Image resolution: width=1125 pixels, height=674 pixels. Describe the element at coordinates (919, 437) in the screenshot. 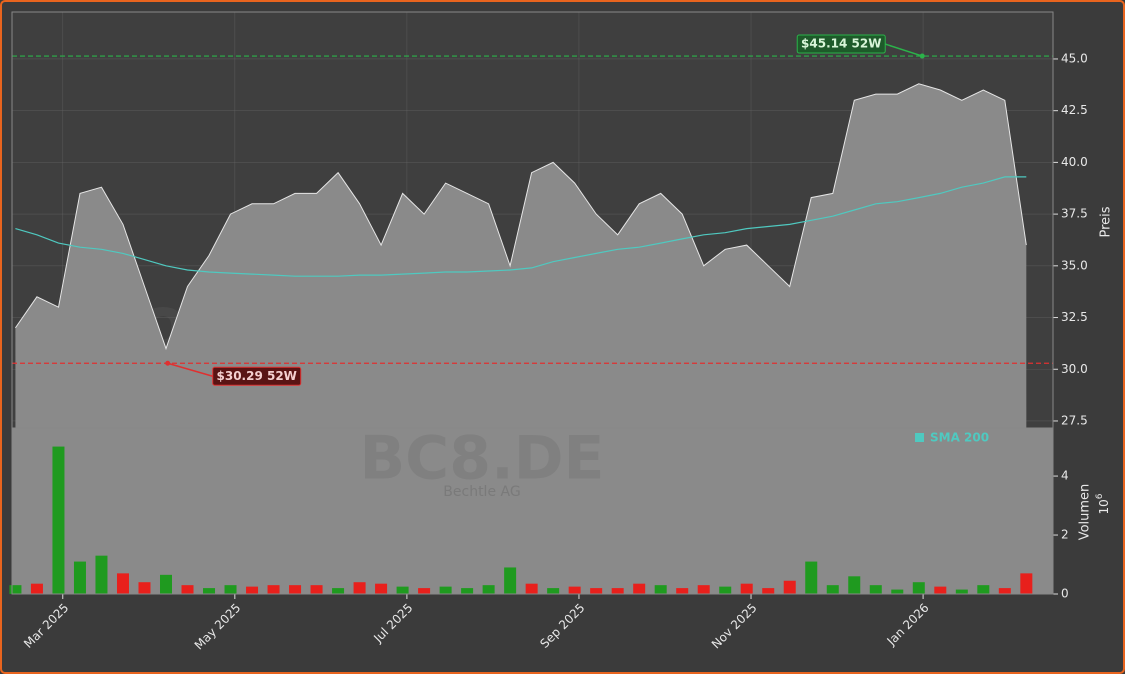

I see `legend-swatch` at that location.